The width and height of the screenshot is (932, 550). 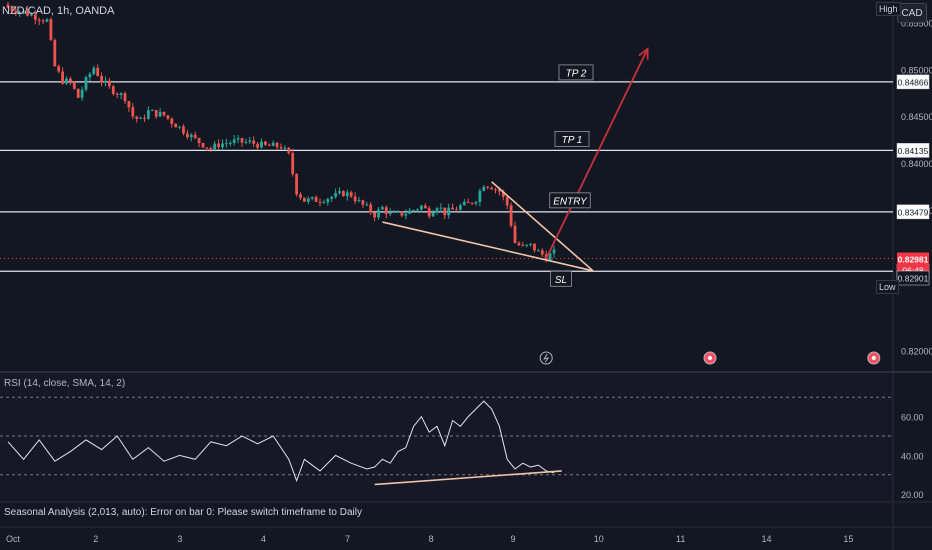 I want to click on time-tick-label: 2, so click(x=95, y=539).